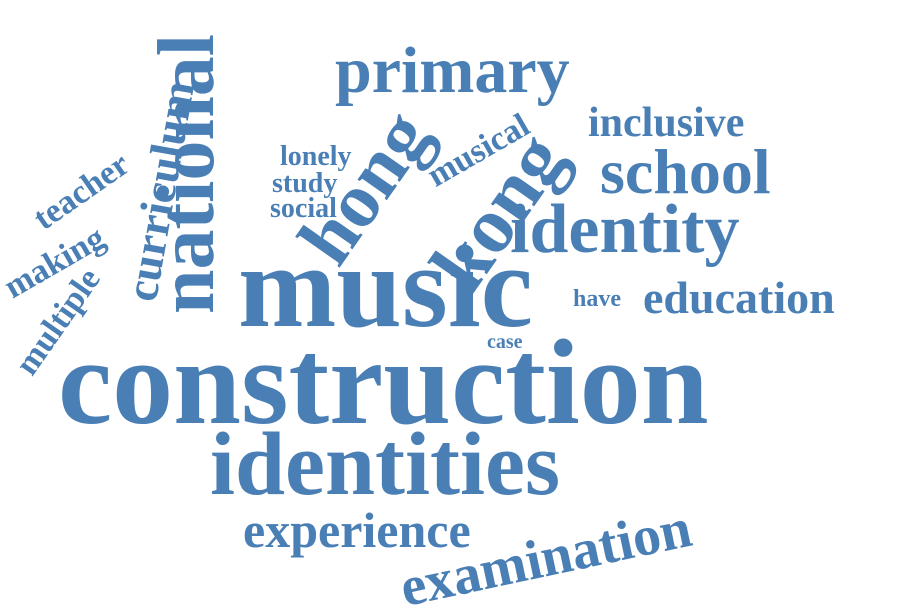 This screenshot has height=616, width=900. What do you see at coordinates (303, 208) in the screenshot?
I see `word-social: social` at bounding box center [303, 208].